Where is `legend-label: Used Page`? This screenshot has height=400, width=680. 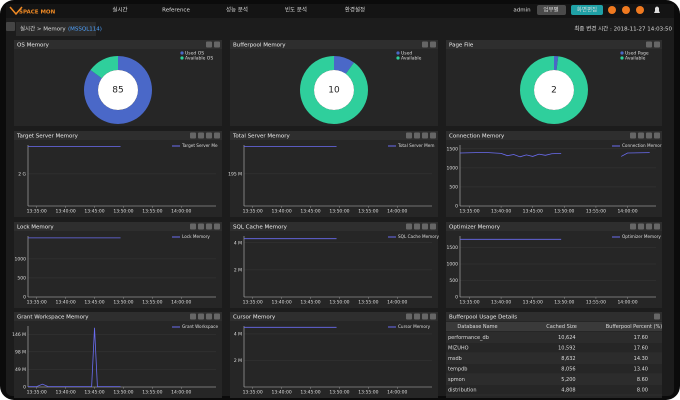 legend-label: Used Page is located at coordinates (637, 54).